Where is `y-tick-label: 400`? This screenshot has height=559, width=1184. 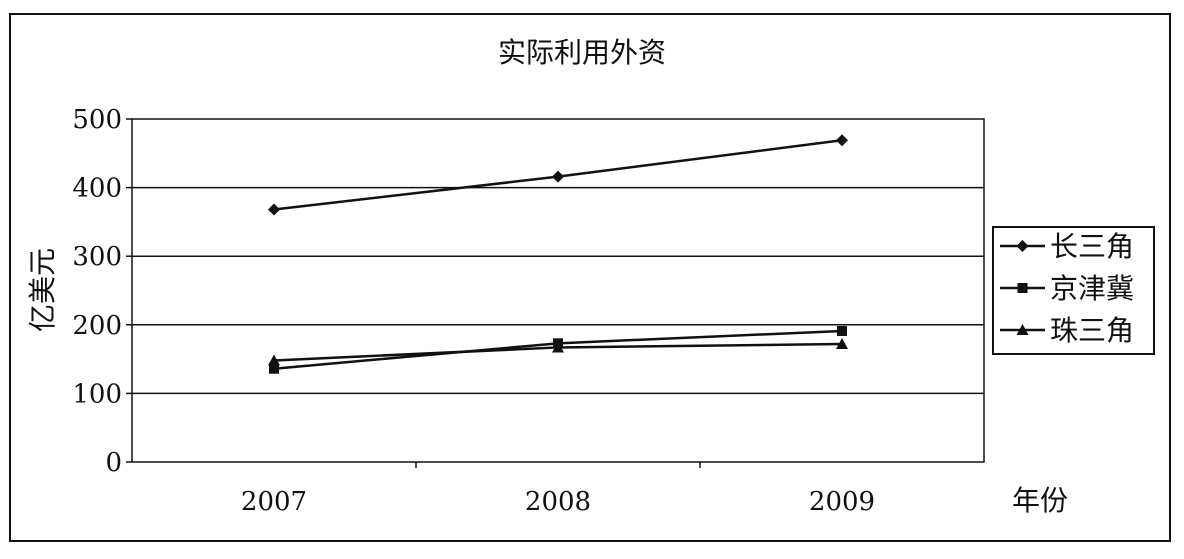 y-tick-label: 400 is located at coordinates (97, 189).